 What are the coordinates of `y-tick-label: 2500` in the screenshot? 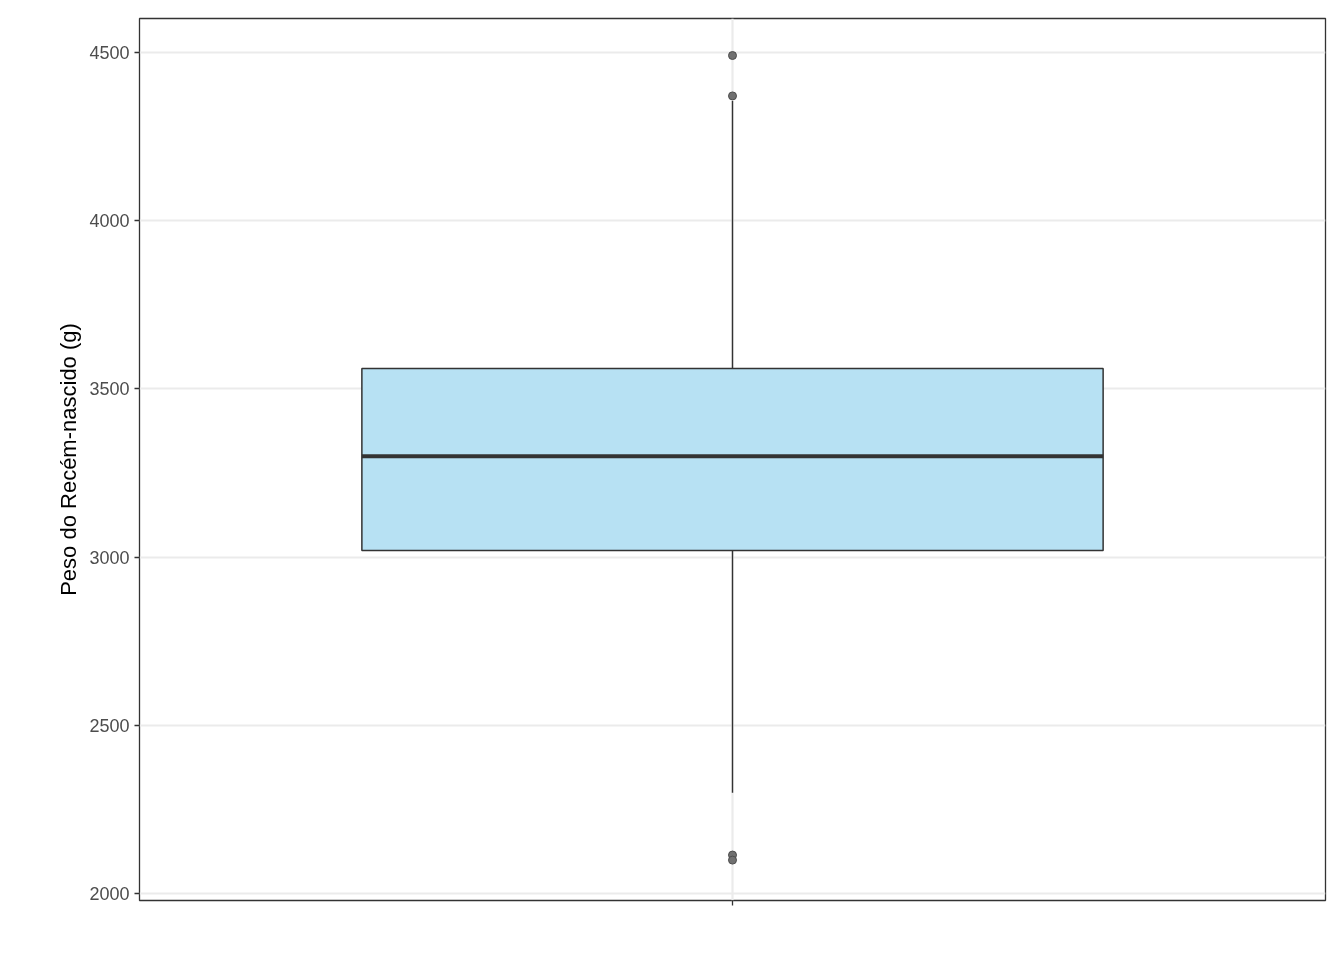 It's located at (109, 725).